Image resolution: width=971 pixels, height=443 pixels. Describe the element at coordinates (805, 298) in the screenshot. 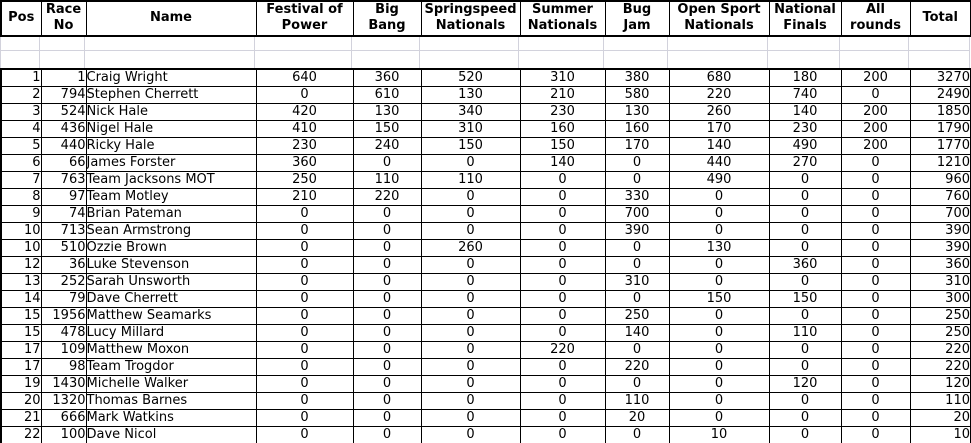

I see `cell-national_finals: 150` at that location.